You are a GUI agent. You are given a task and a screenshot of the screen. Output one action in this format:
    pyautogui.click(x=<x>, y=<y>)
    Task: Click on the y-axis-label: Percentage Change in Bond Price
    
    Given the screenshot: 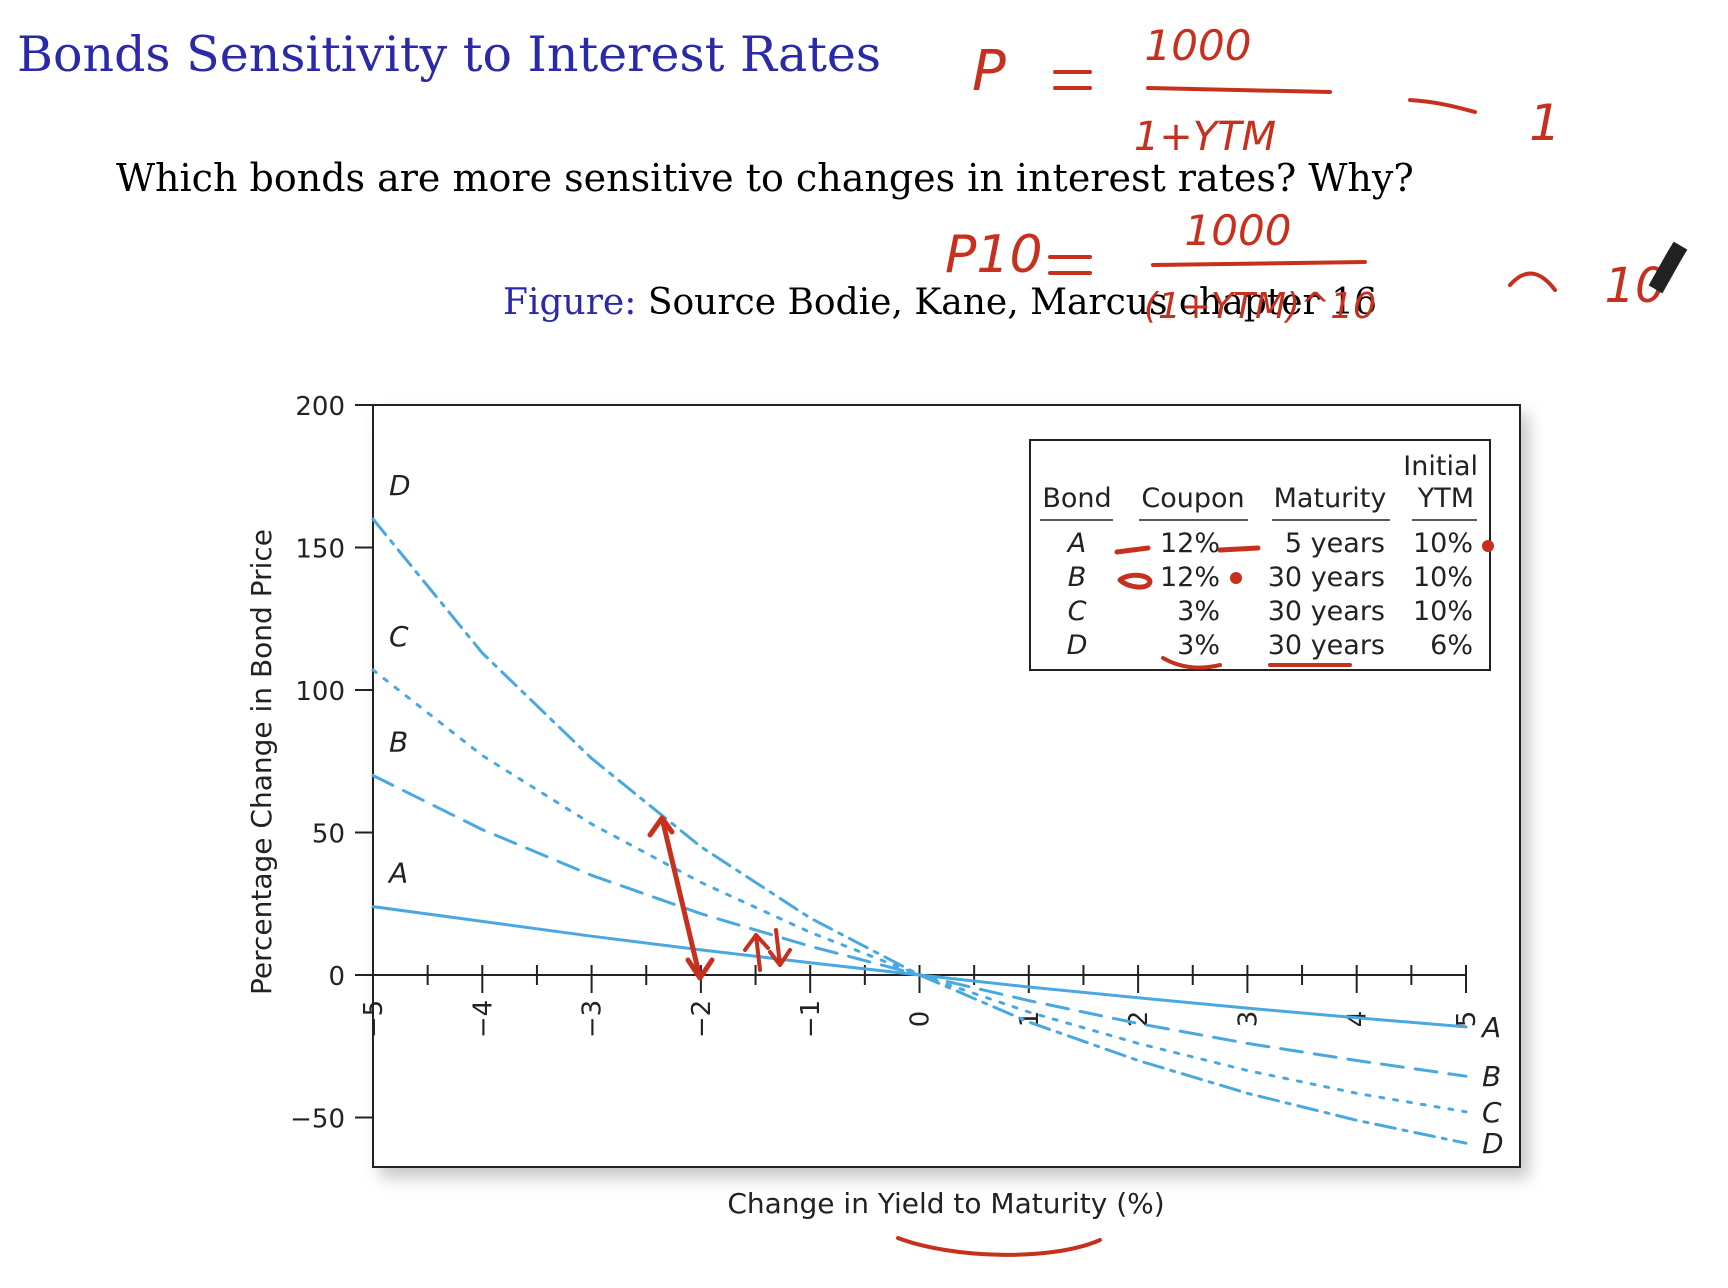 What is the action you would take?
    pyautogui.click(x=261, y=762)
    